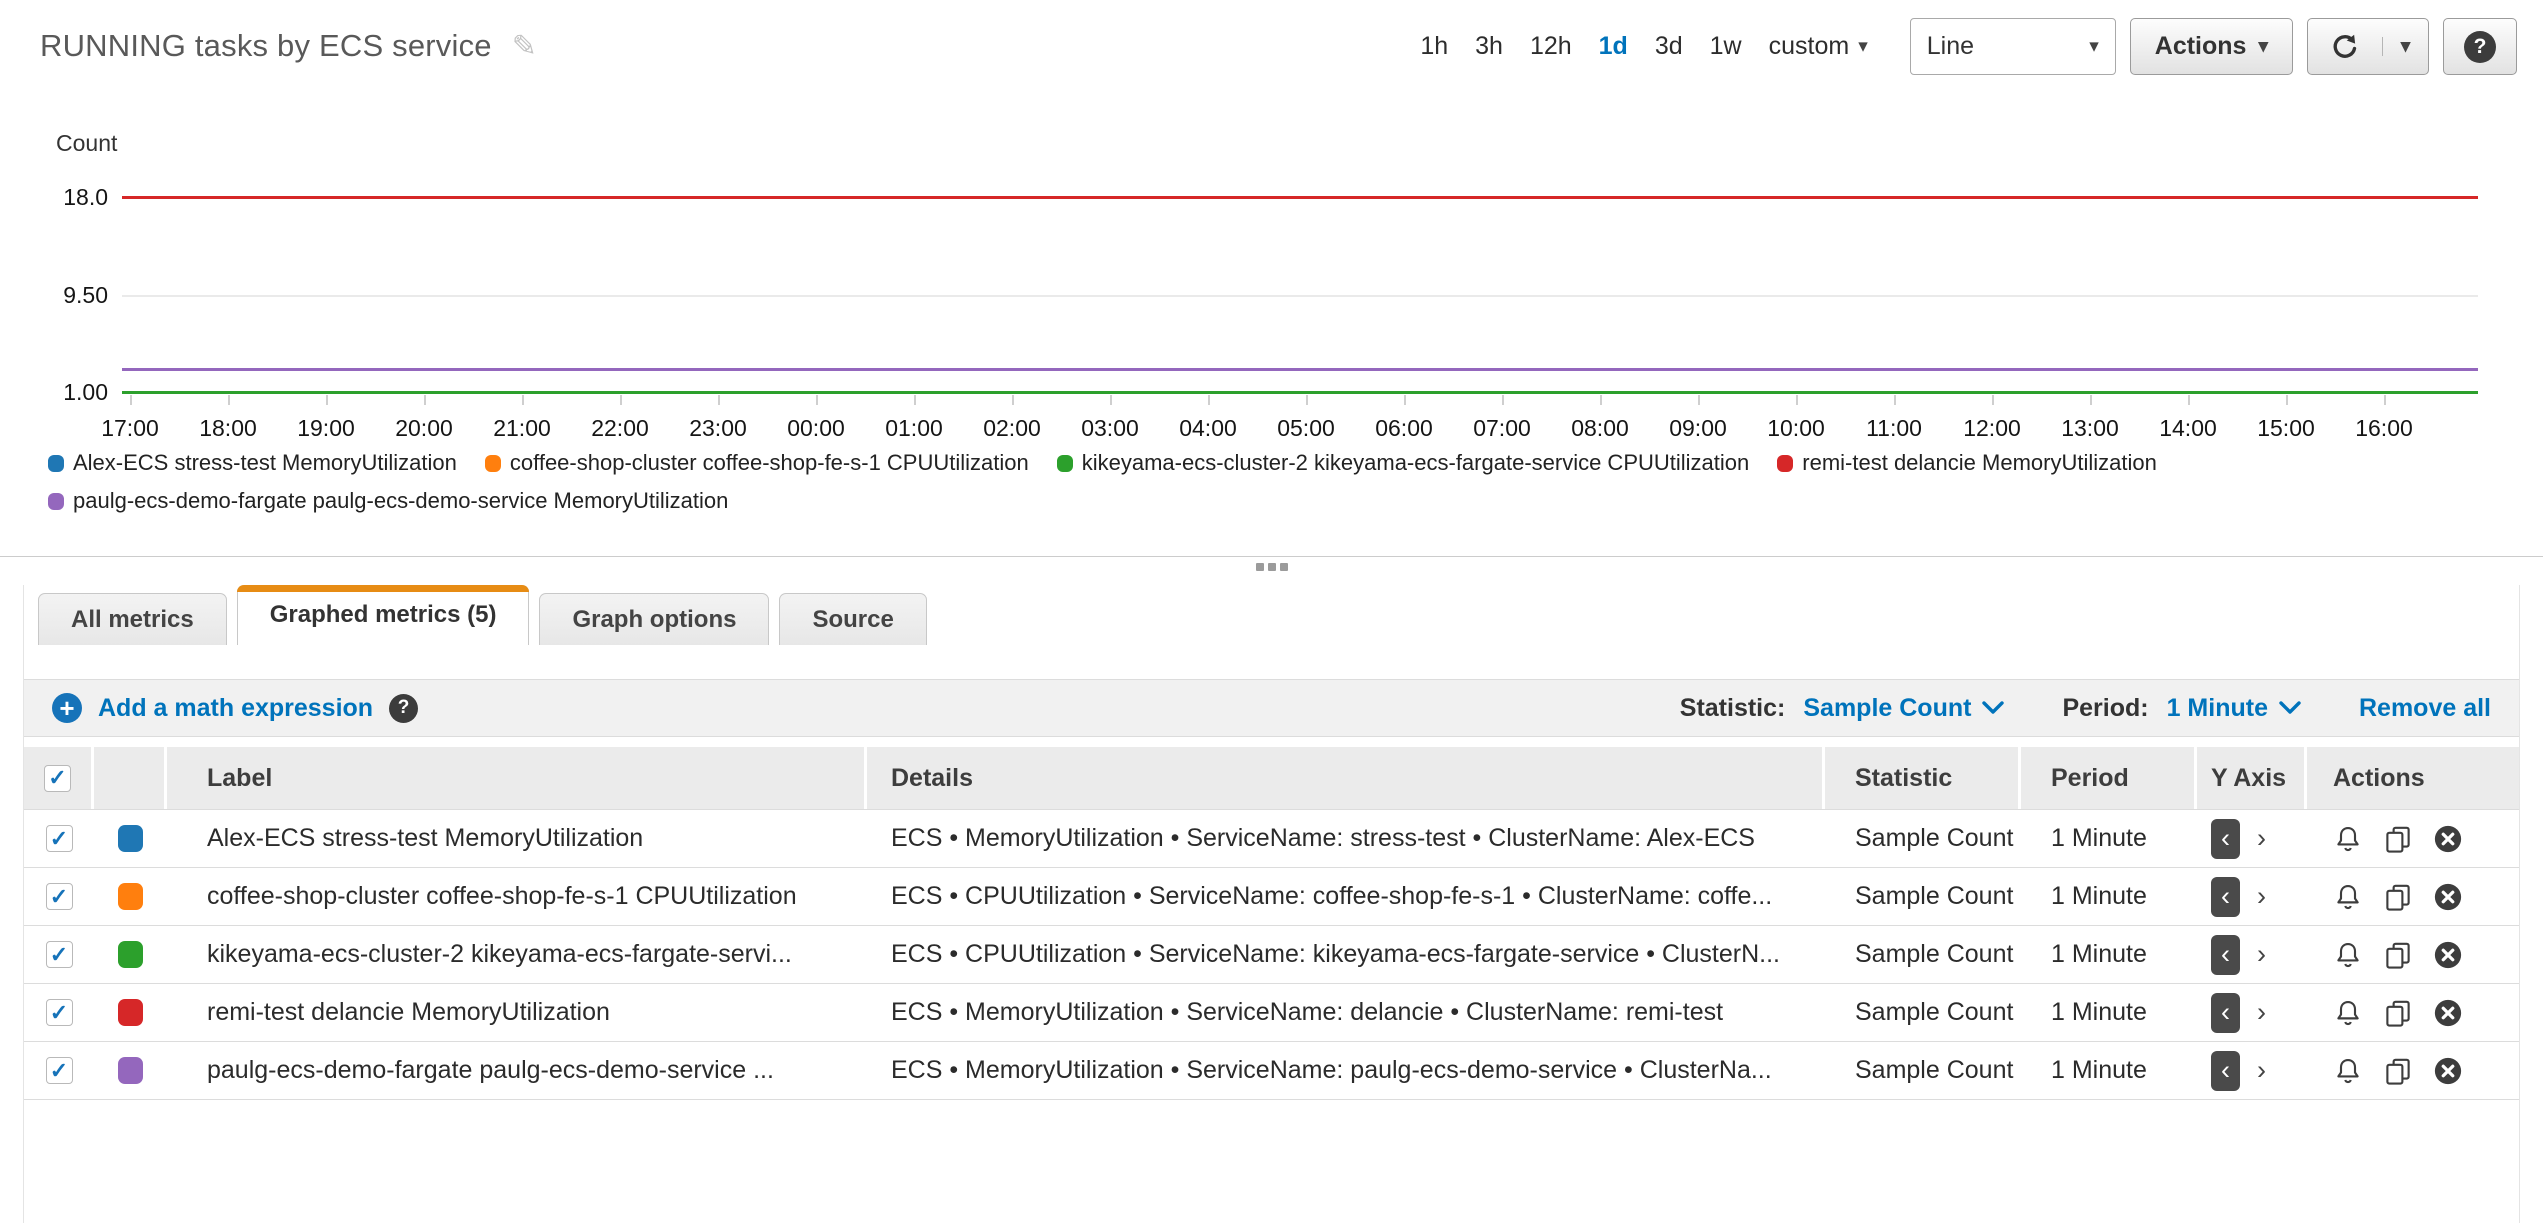  I want to click on legend-item: Alex-ECS stress-test MemoryUtilization, so click(252, 463).